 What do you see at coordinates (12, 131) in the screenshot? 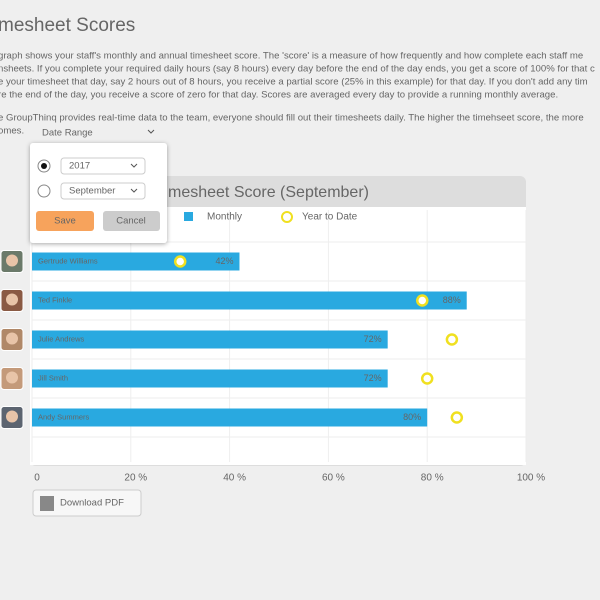
I see `paragraph-line: omes.` at bounding box center [12, 131].